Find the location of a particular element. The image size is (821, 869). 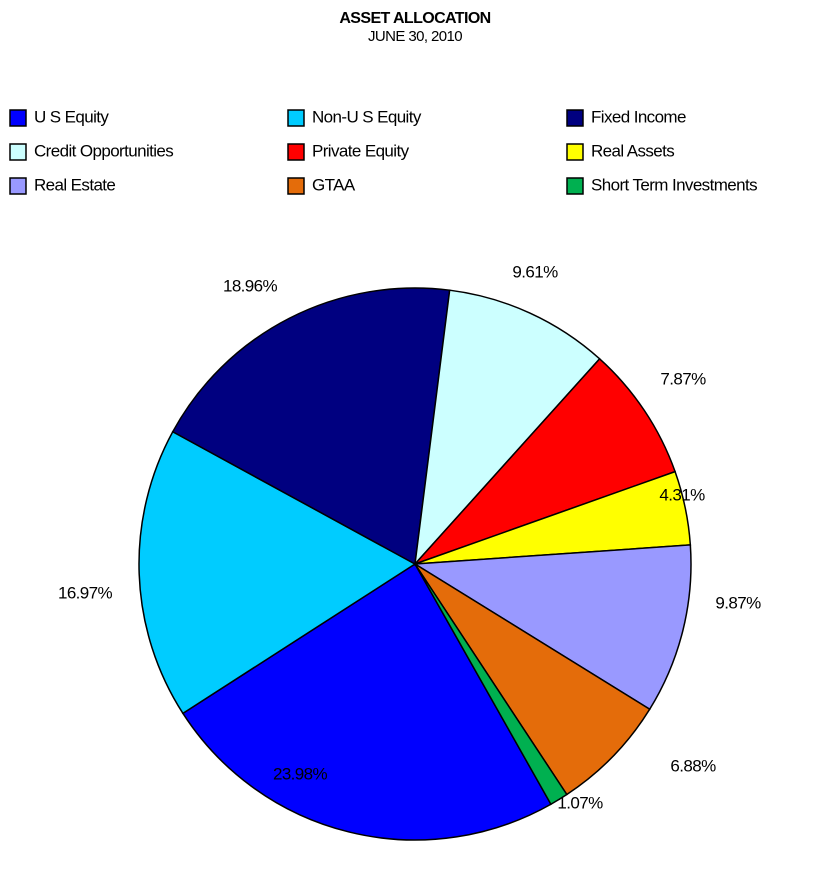

legend-label: Credit Opportunities is located at coordinates (103, 150).